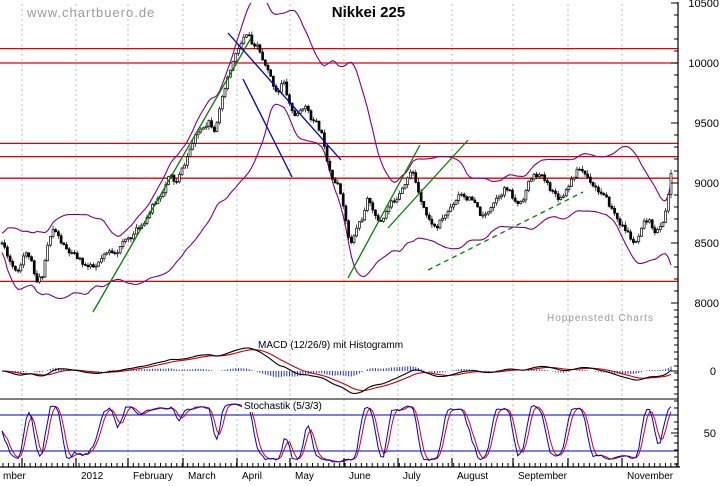 Image resolution: width=723 pixels, height=486 pixels. I want to click on chart-title: Nikkei 225, so click(368, 12).